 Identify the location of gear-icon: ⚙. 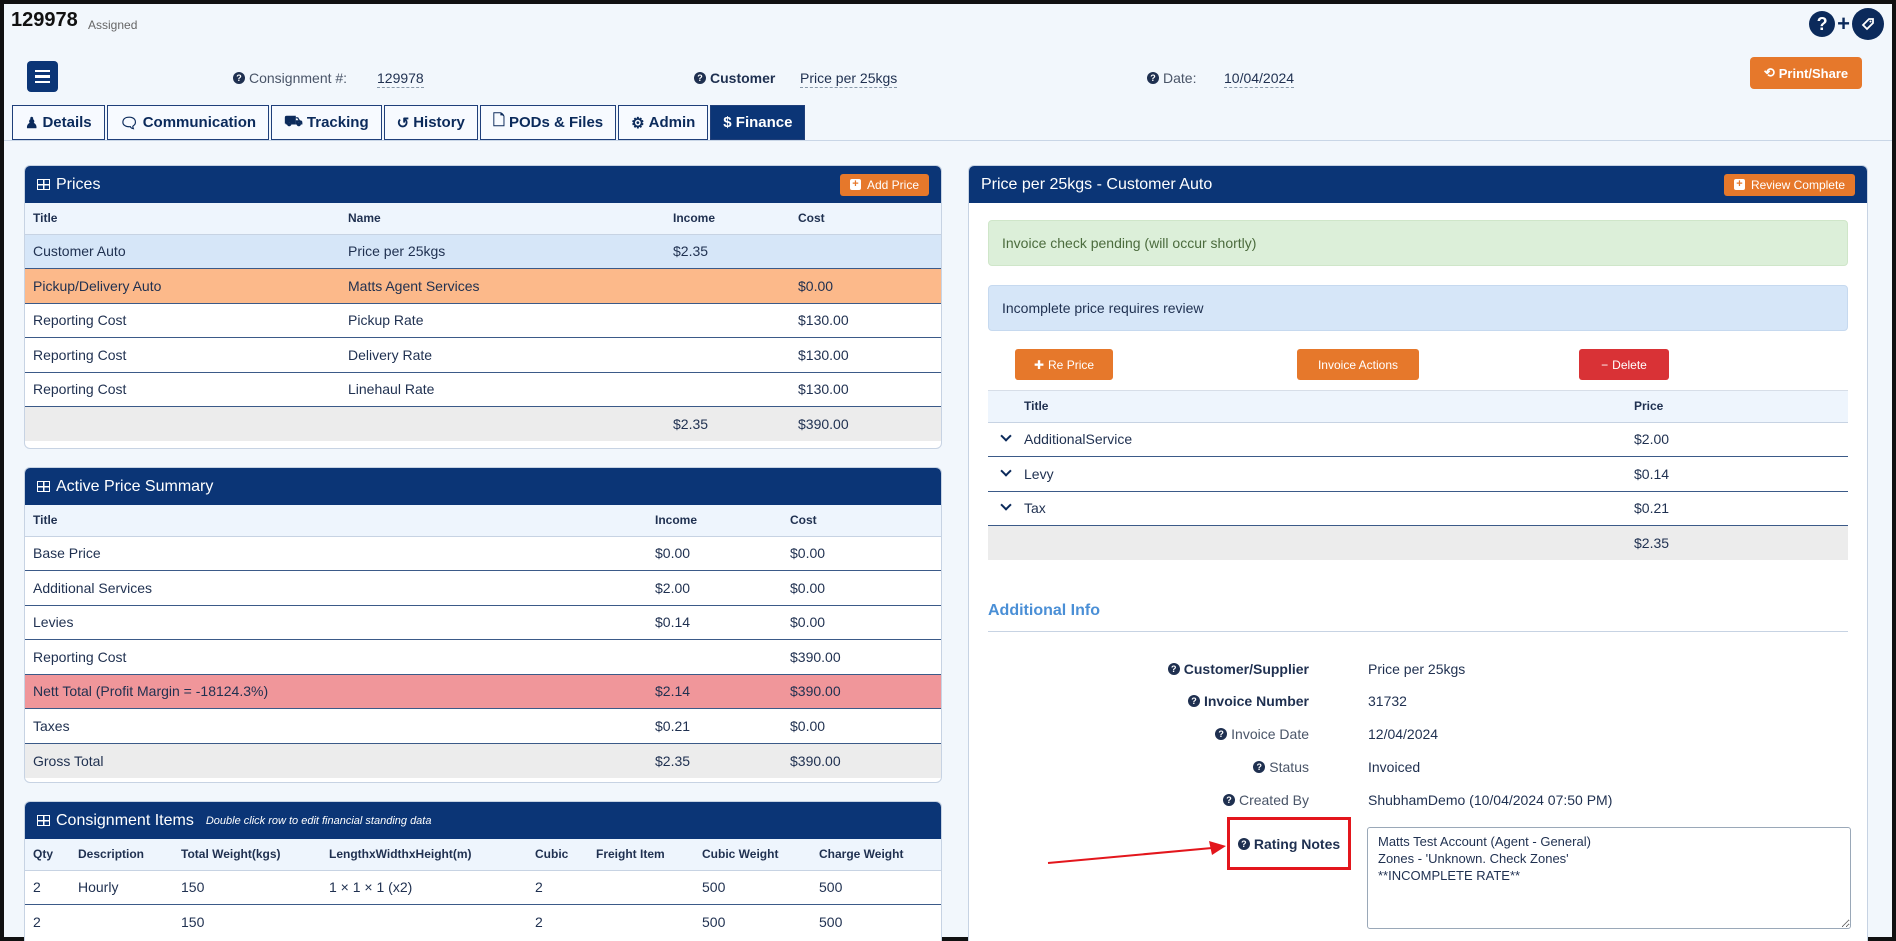
(638, 123).